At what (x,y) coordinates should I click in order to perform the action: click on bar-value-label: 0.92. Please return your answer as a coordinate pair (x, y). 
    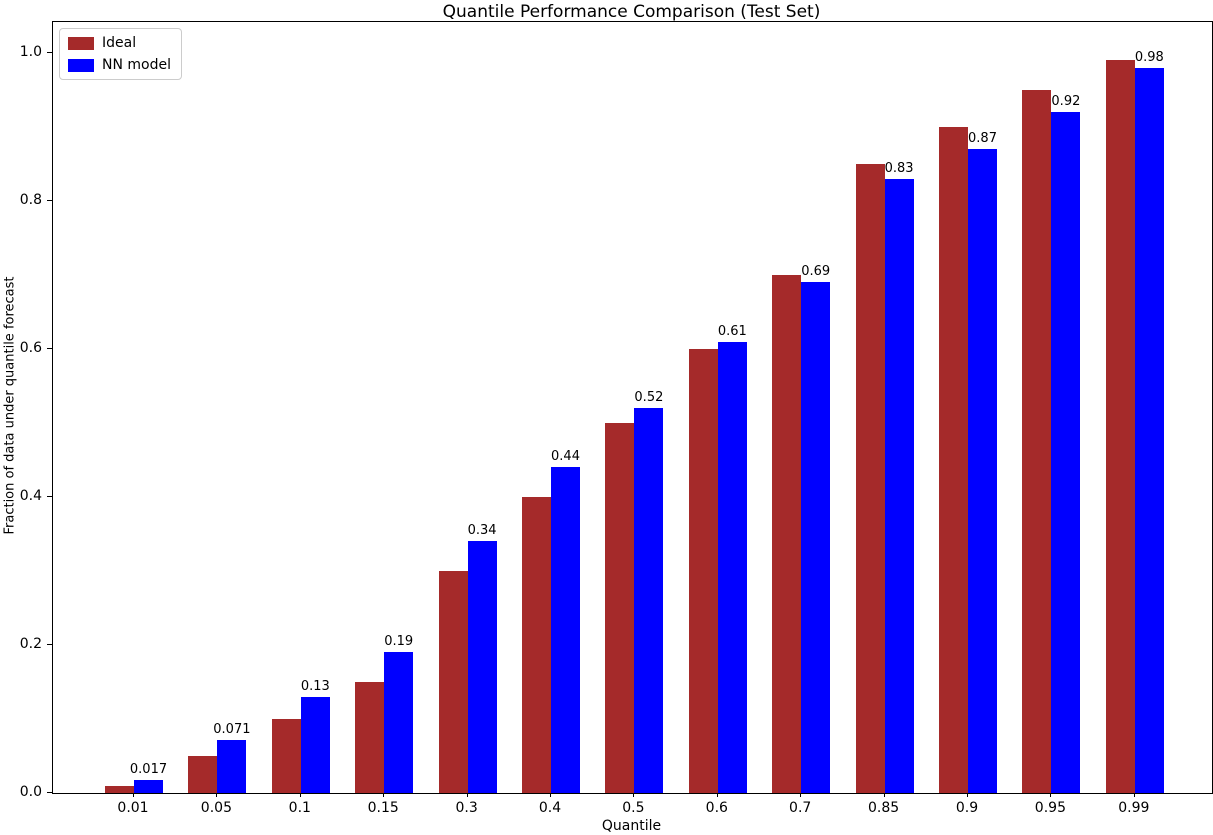
    Looking at the image, I should click on (1066, 101).